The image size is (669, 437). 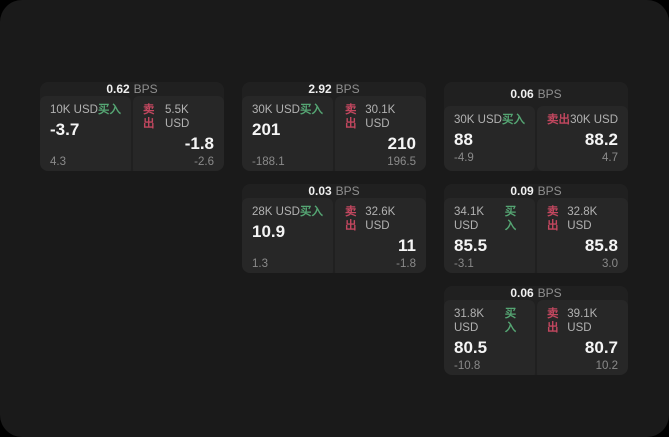 I want to click on card-6-sell-panel: 卖出 39.1K USD 80.7 10.2, so click(x=582, y=337).